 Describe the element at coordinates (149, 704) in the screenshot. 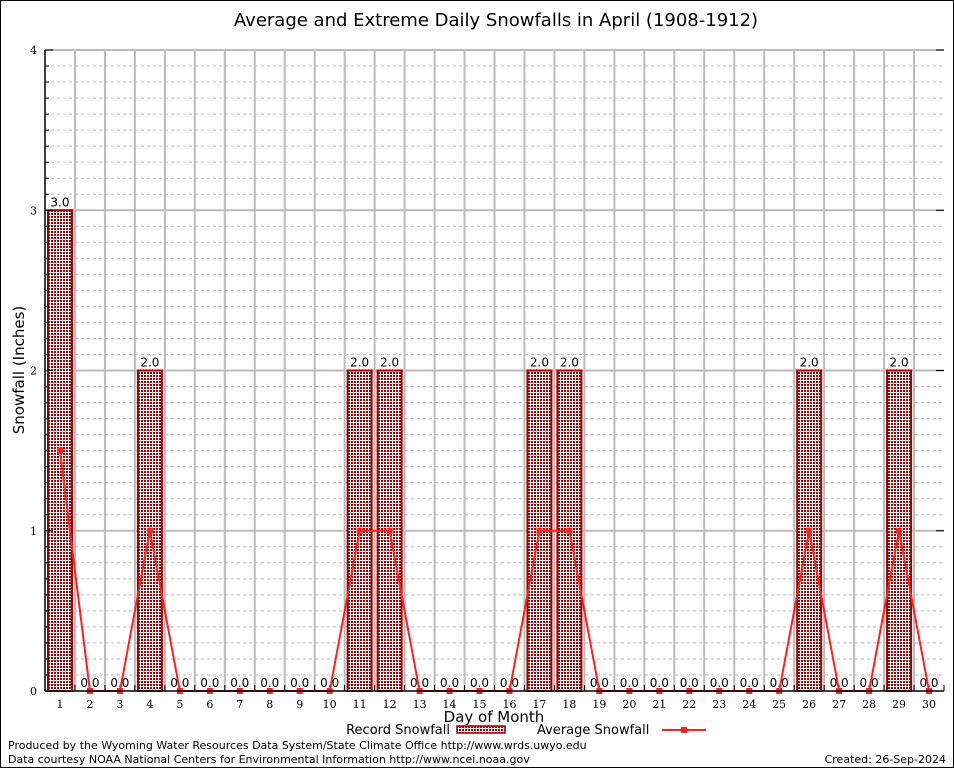

I see `x-tick-label: 4` at that location.